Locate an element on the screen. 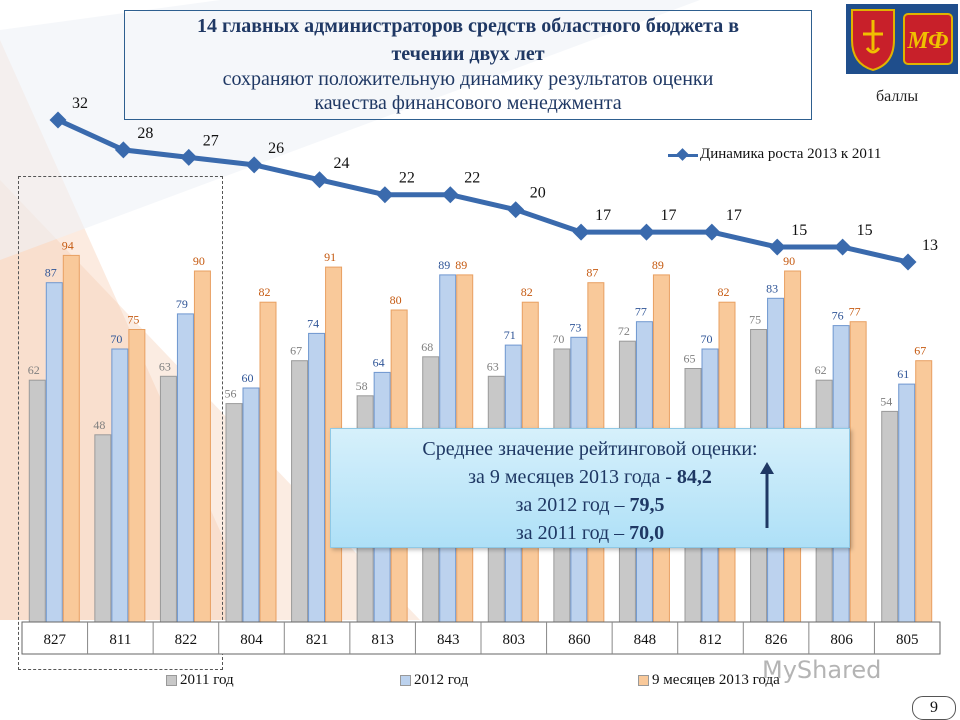  average-2012-value: 79,5 is located at coordinates (647, 505).